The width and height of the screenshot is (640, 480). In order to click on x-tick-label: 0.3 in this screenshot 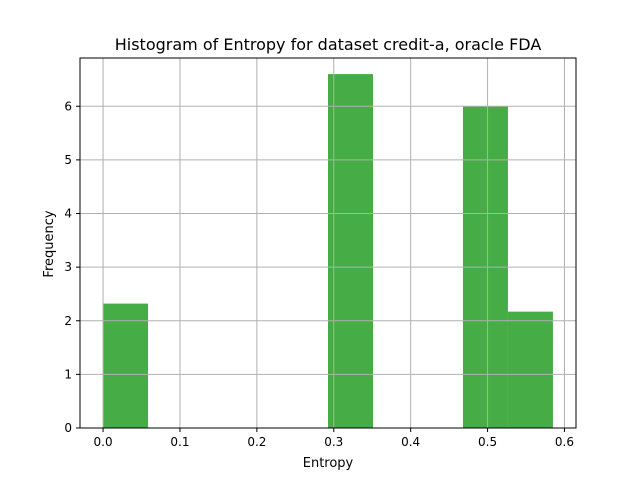, I will do `click(333, 442)`.